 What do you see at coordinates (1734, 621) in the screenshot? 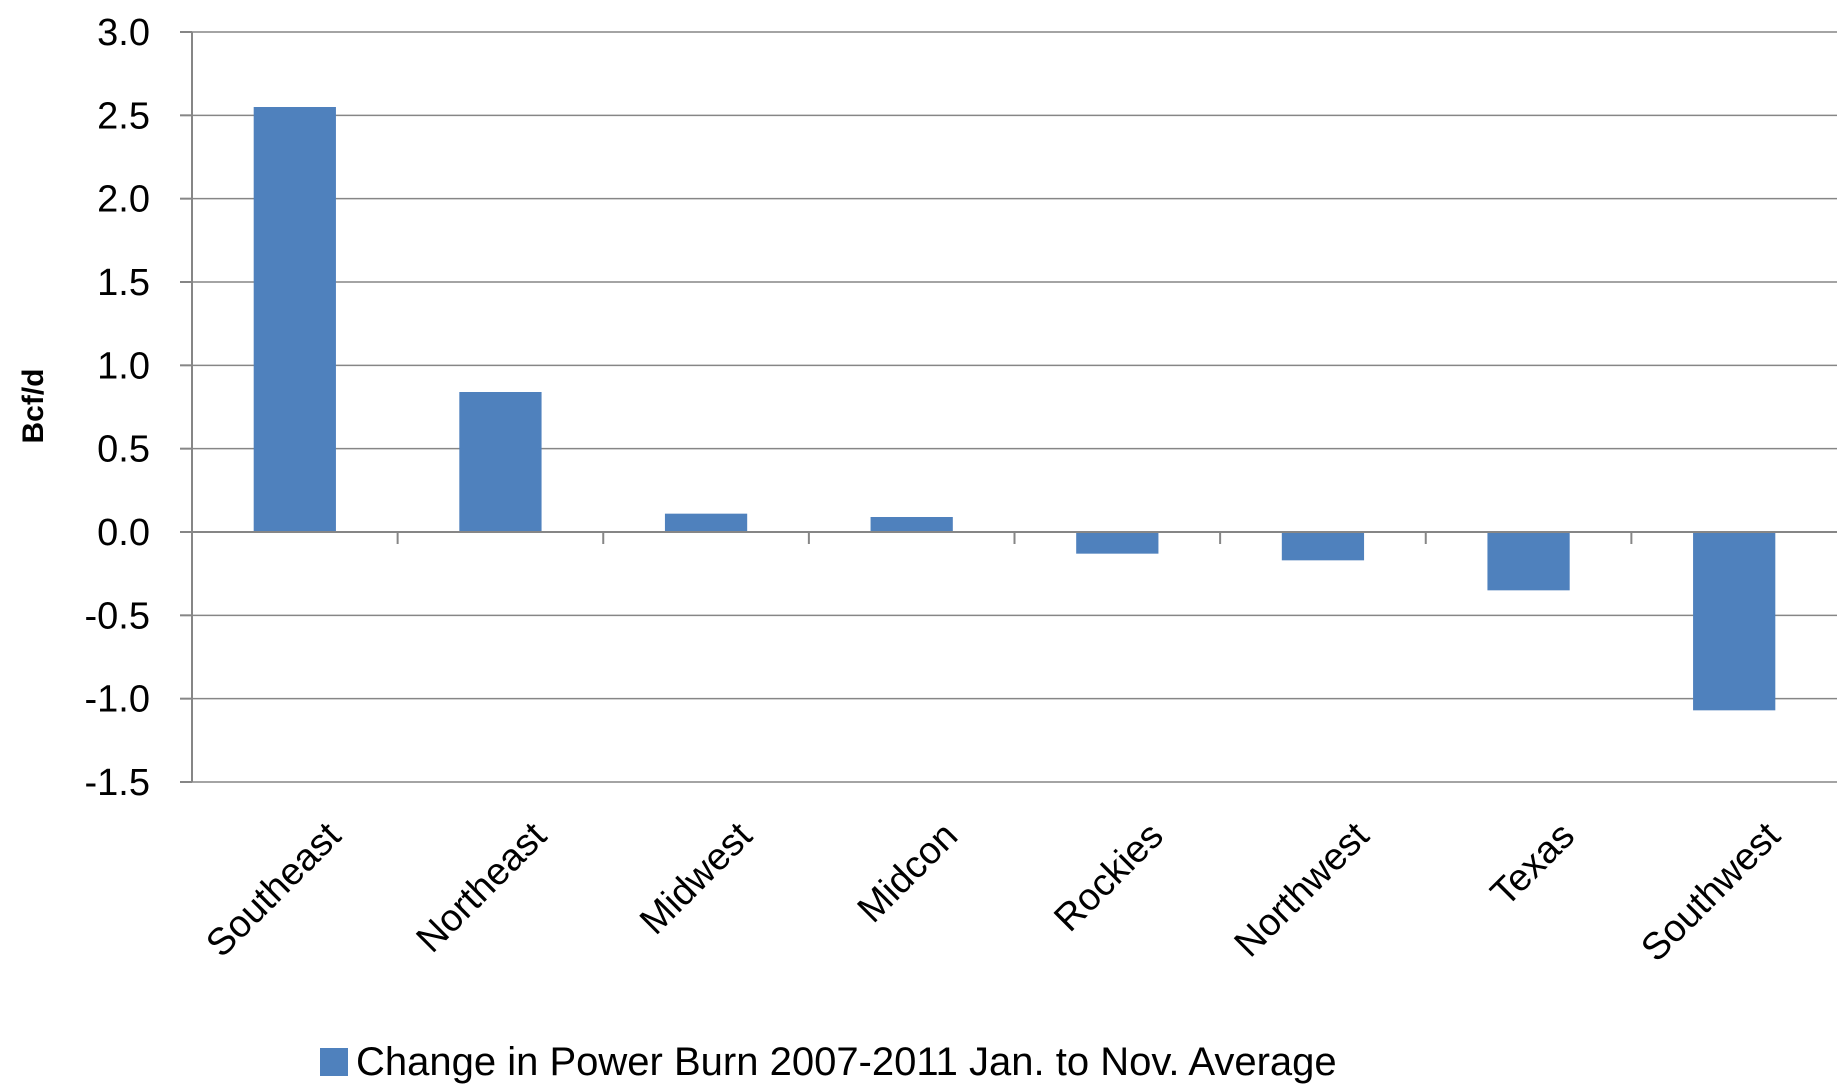
I see `bar-southwest` at bounding box center [1734, 621].